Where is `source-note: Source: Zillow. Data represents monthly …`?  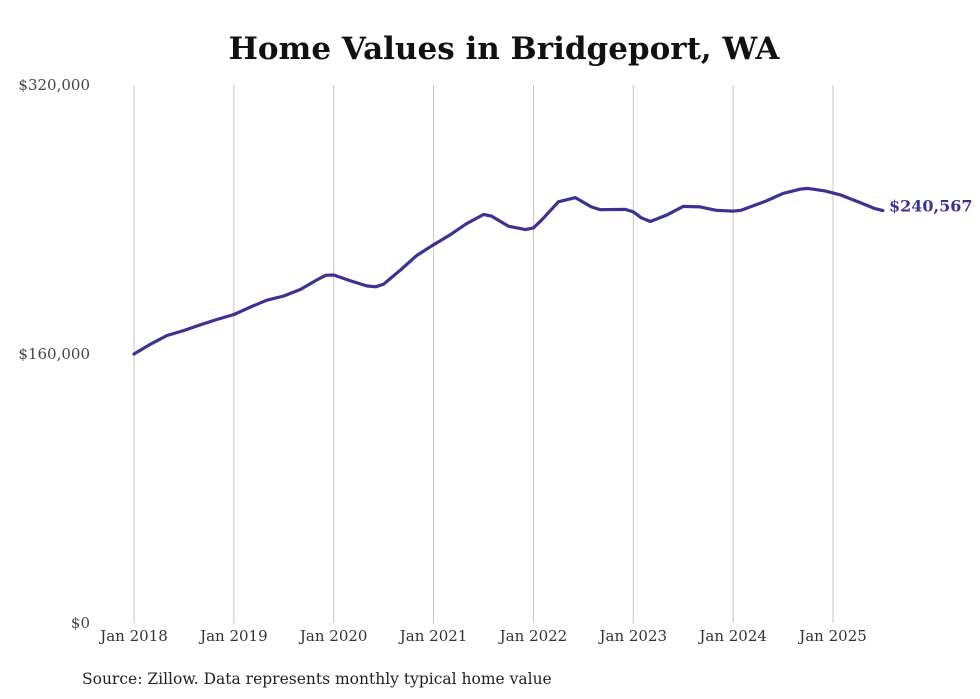
source-note: Source: Zillow. Data represents monthly … is located at coordinates (317, 679).